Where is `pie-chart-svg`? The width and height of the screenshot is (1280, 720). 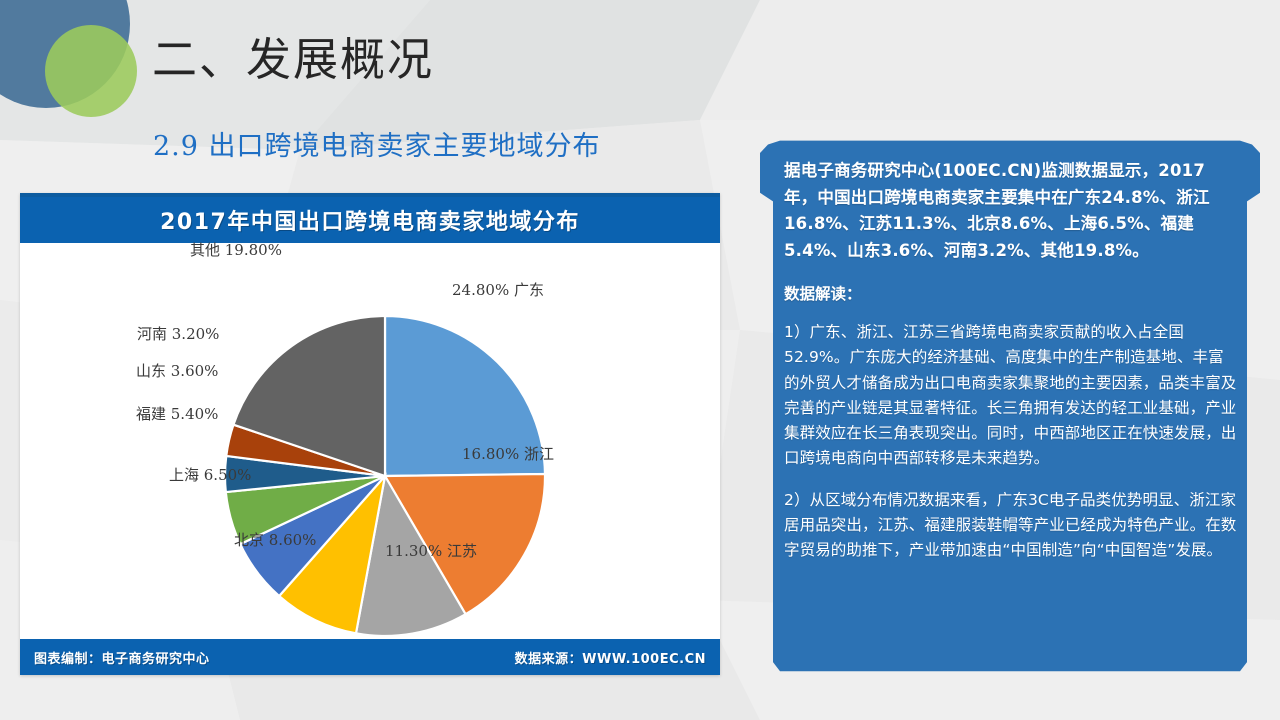 pie-chart-svg is located at coordinates (385, 476).